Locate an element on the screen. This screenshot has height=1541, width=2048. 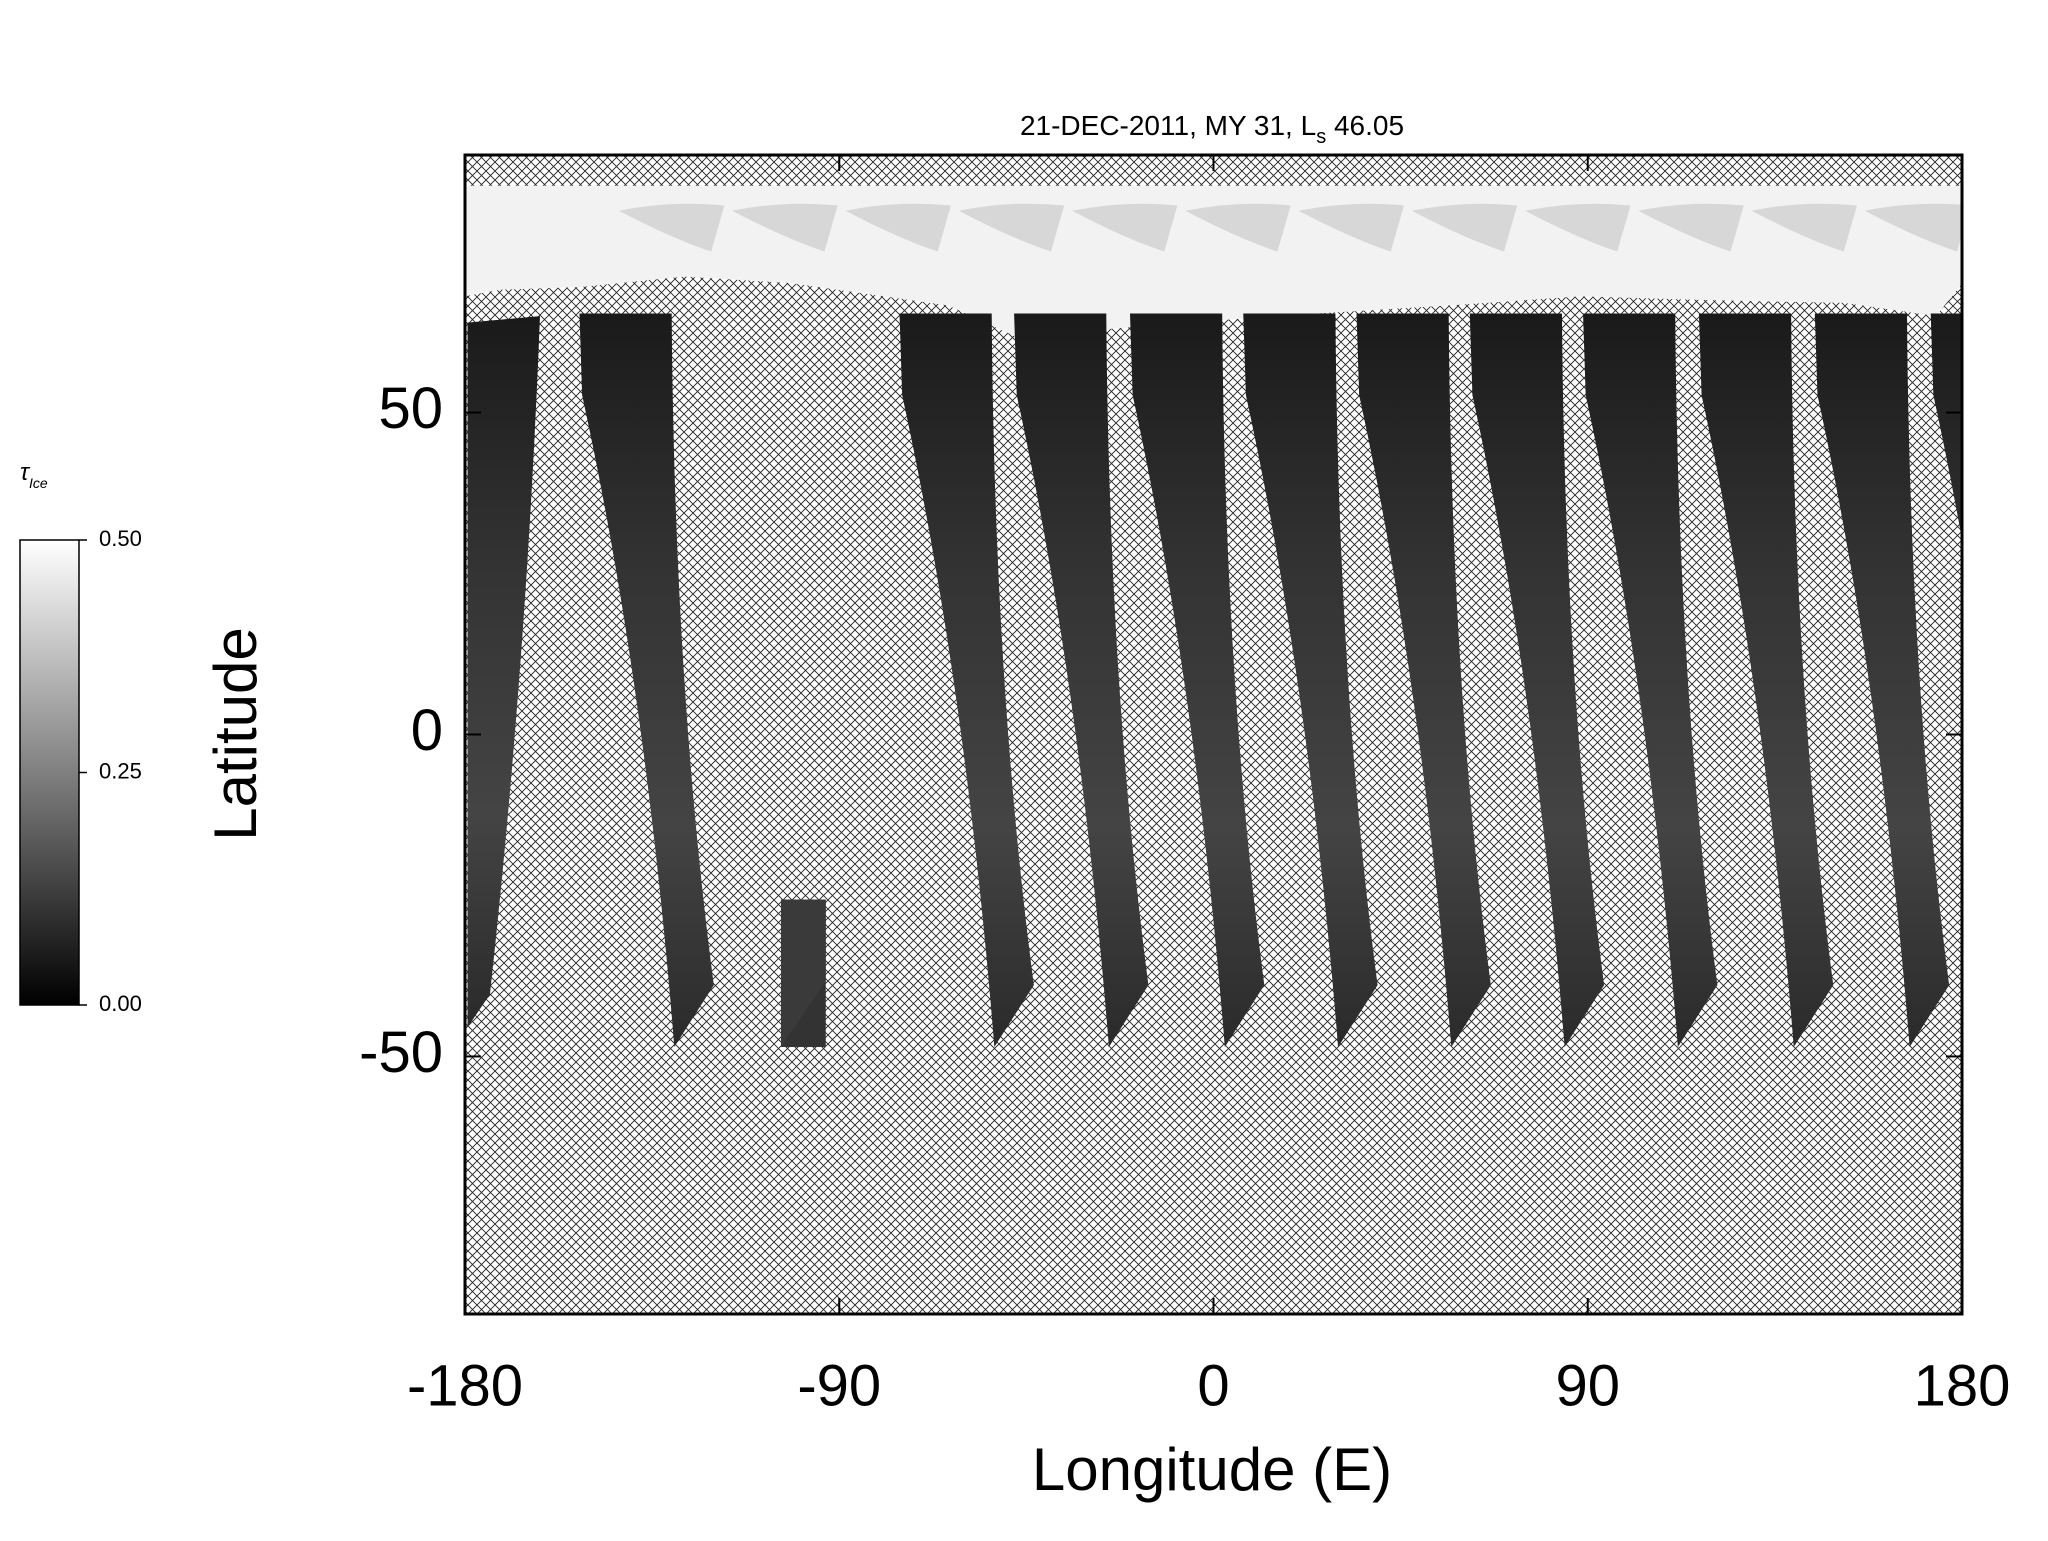
colorbar-label-main: τ is located at coordinates (25, 472).